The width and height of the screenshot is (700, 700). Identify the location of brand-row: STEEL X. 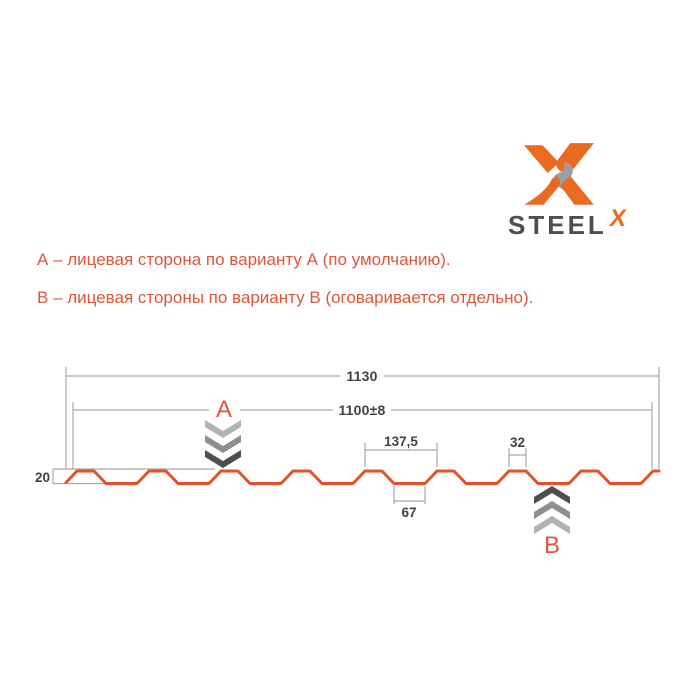
(580, 222).